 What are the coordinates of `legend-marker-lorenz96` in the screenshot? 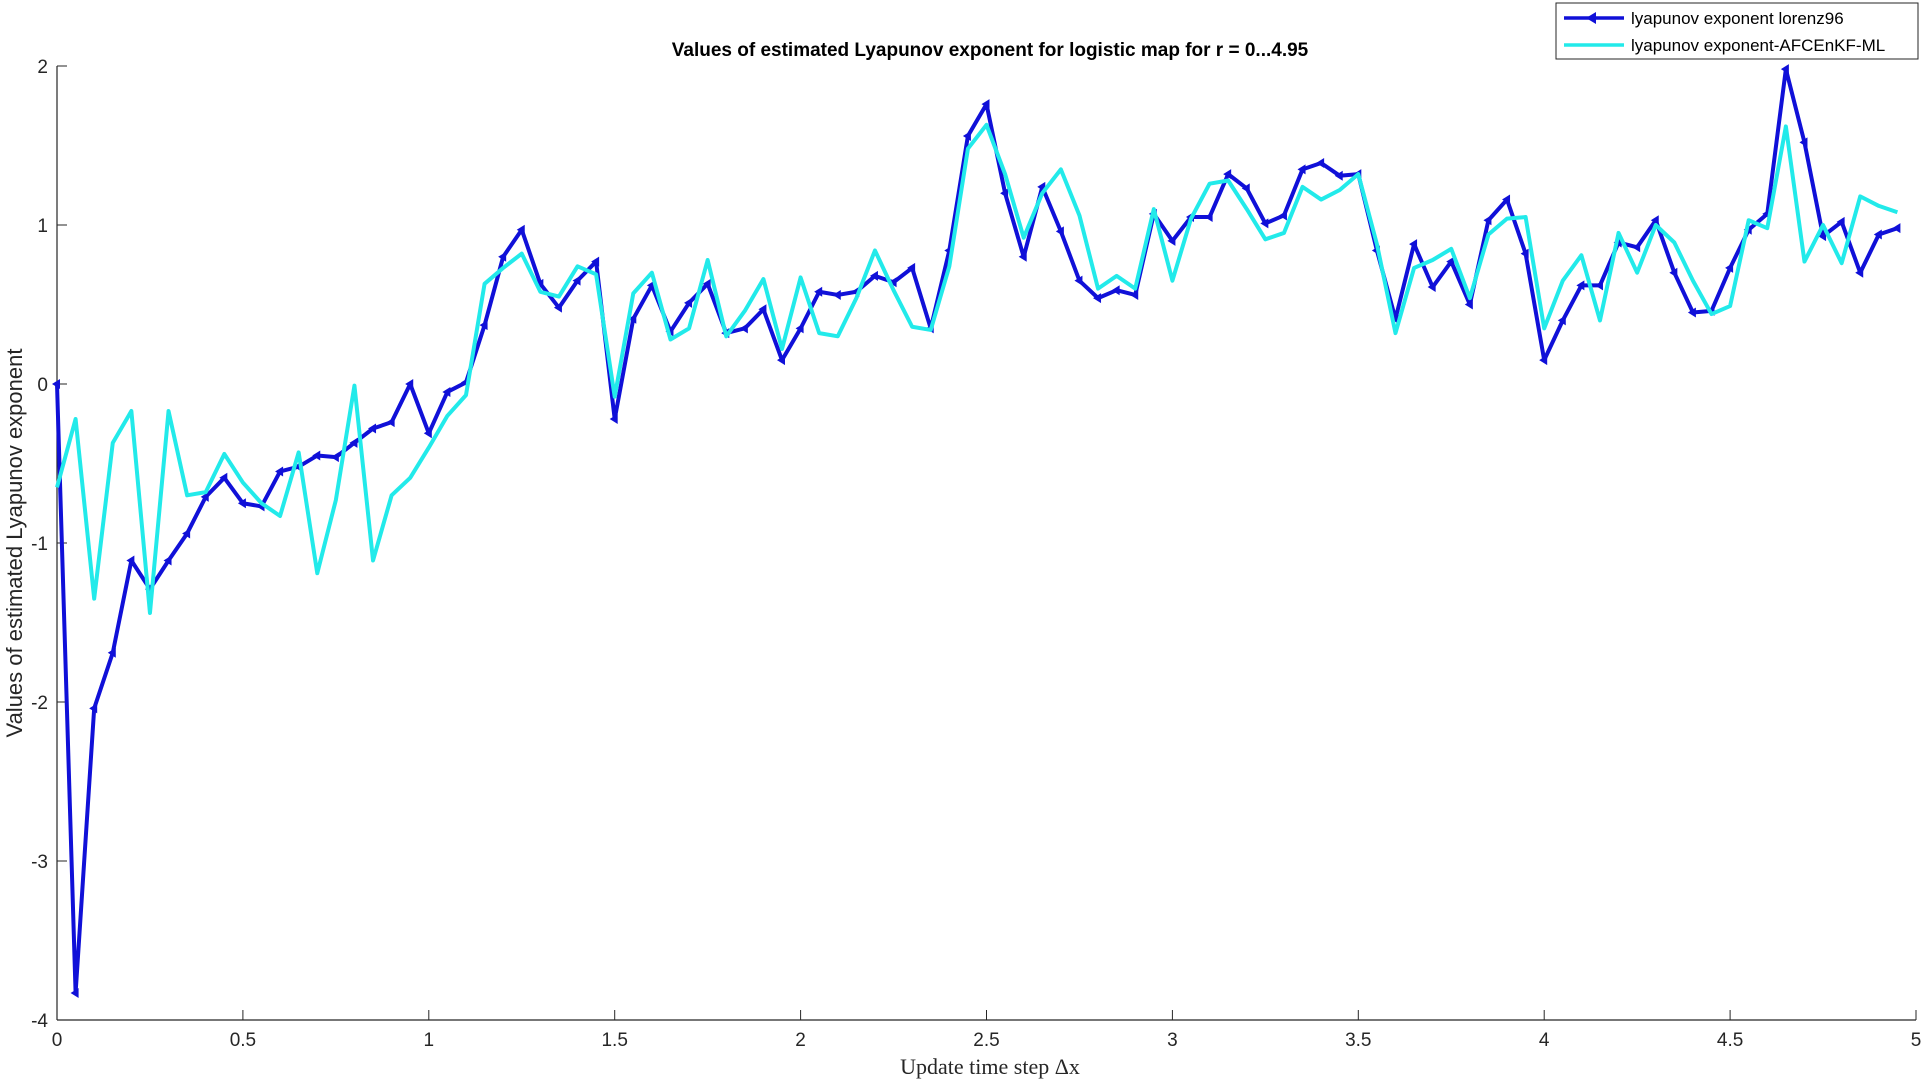 It's located at (1591, 18).